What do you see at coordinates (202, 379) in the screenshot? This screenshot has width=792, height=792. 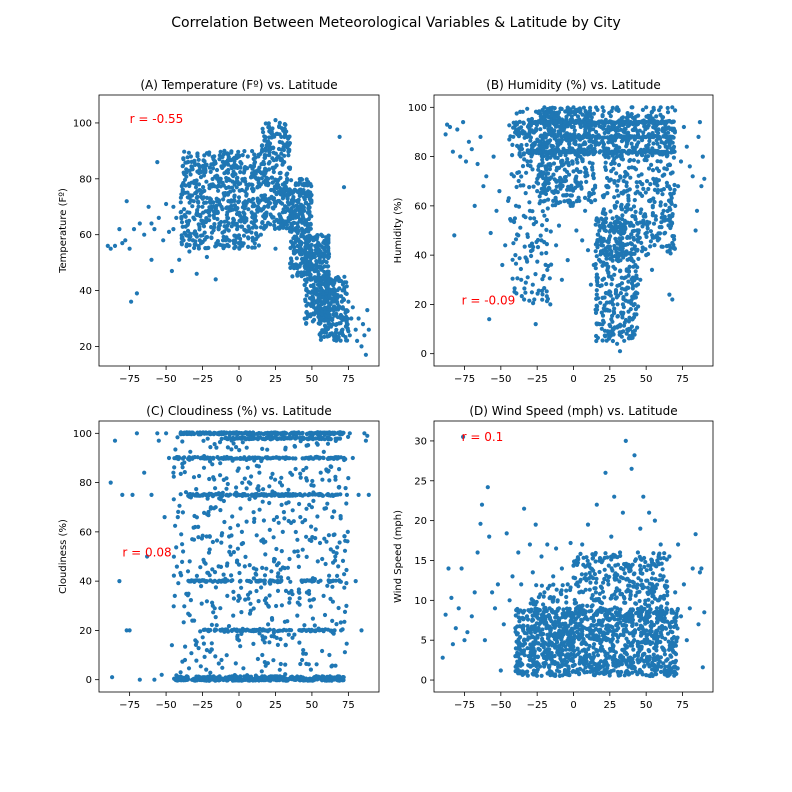 I see `x-tick-label: −25` at bounding box center [202, 379].